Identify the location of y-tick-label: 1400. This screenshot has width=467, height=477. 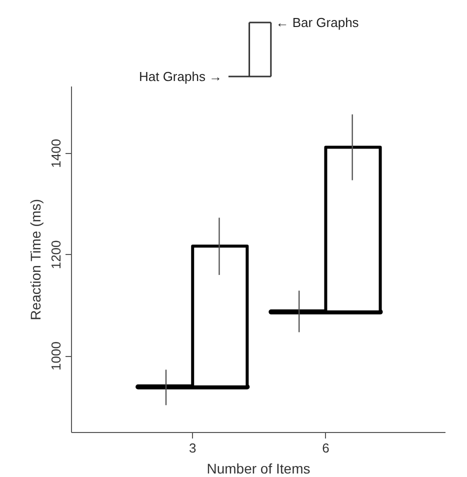
(56, 153).